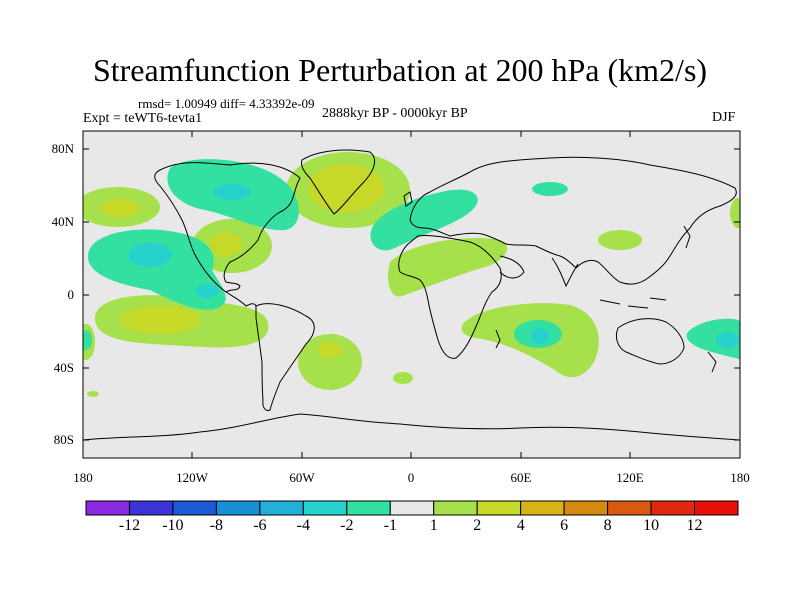 The height and width of the screenshot is (600, 800). Describe the element at coordinates (735, 213) in the screenshot. I see `pos-region-dateline-east` at that location.